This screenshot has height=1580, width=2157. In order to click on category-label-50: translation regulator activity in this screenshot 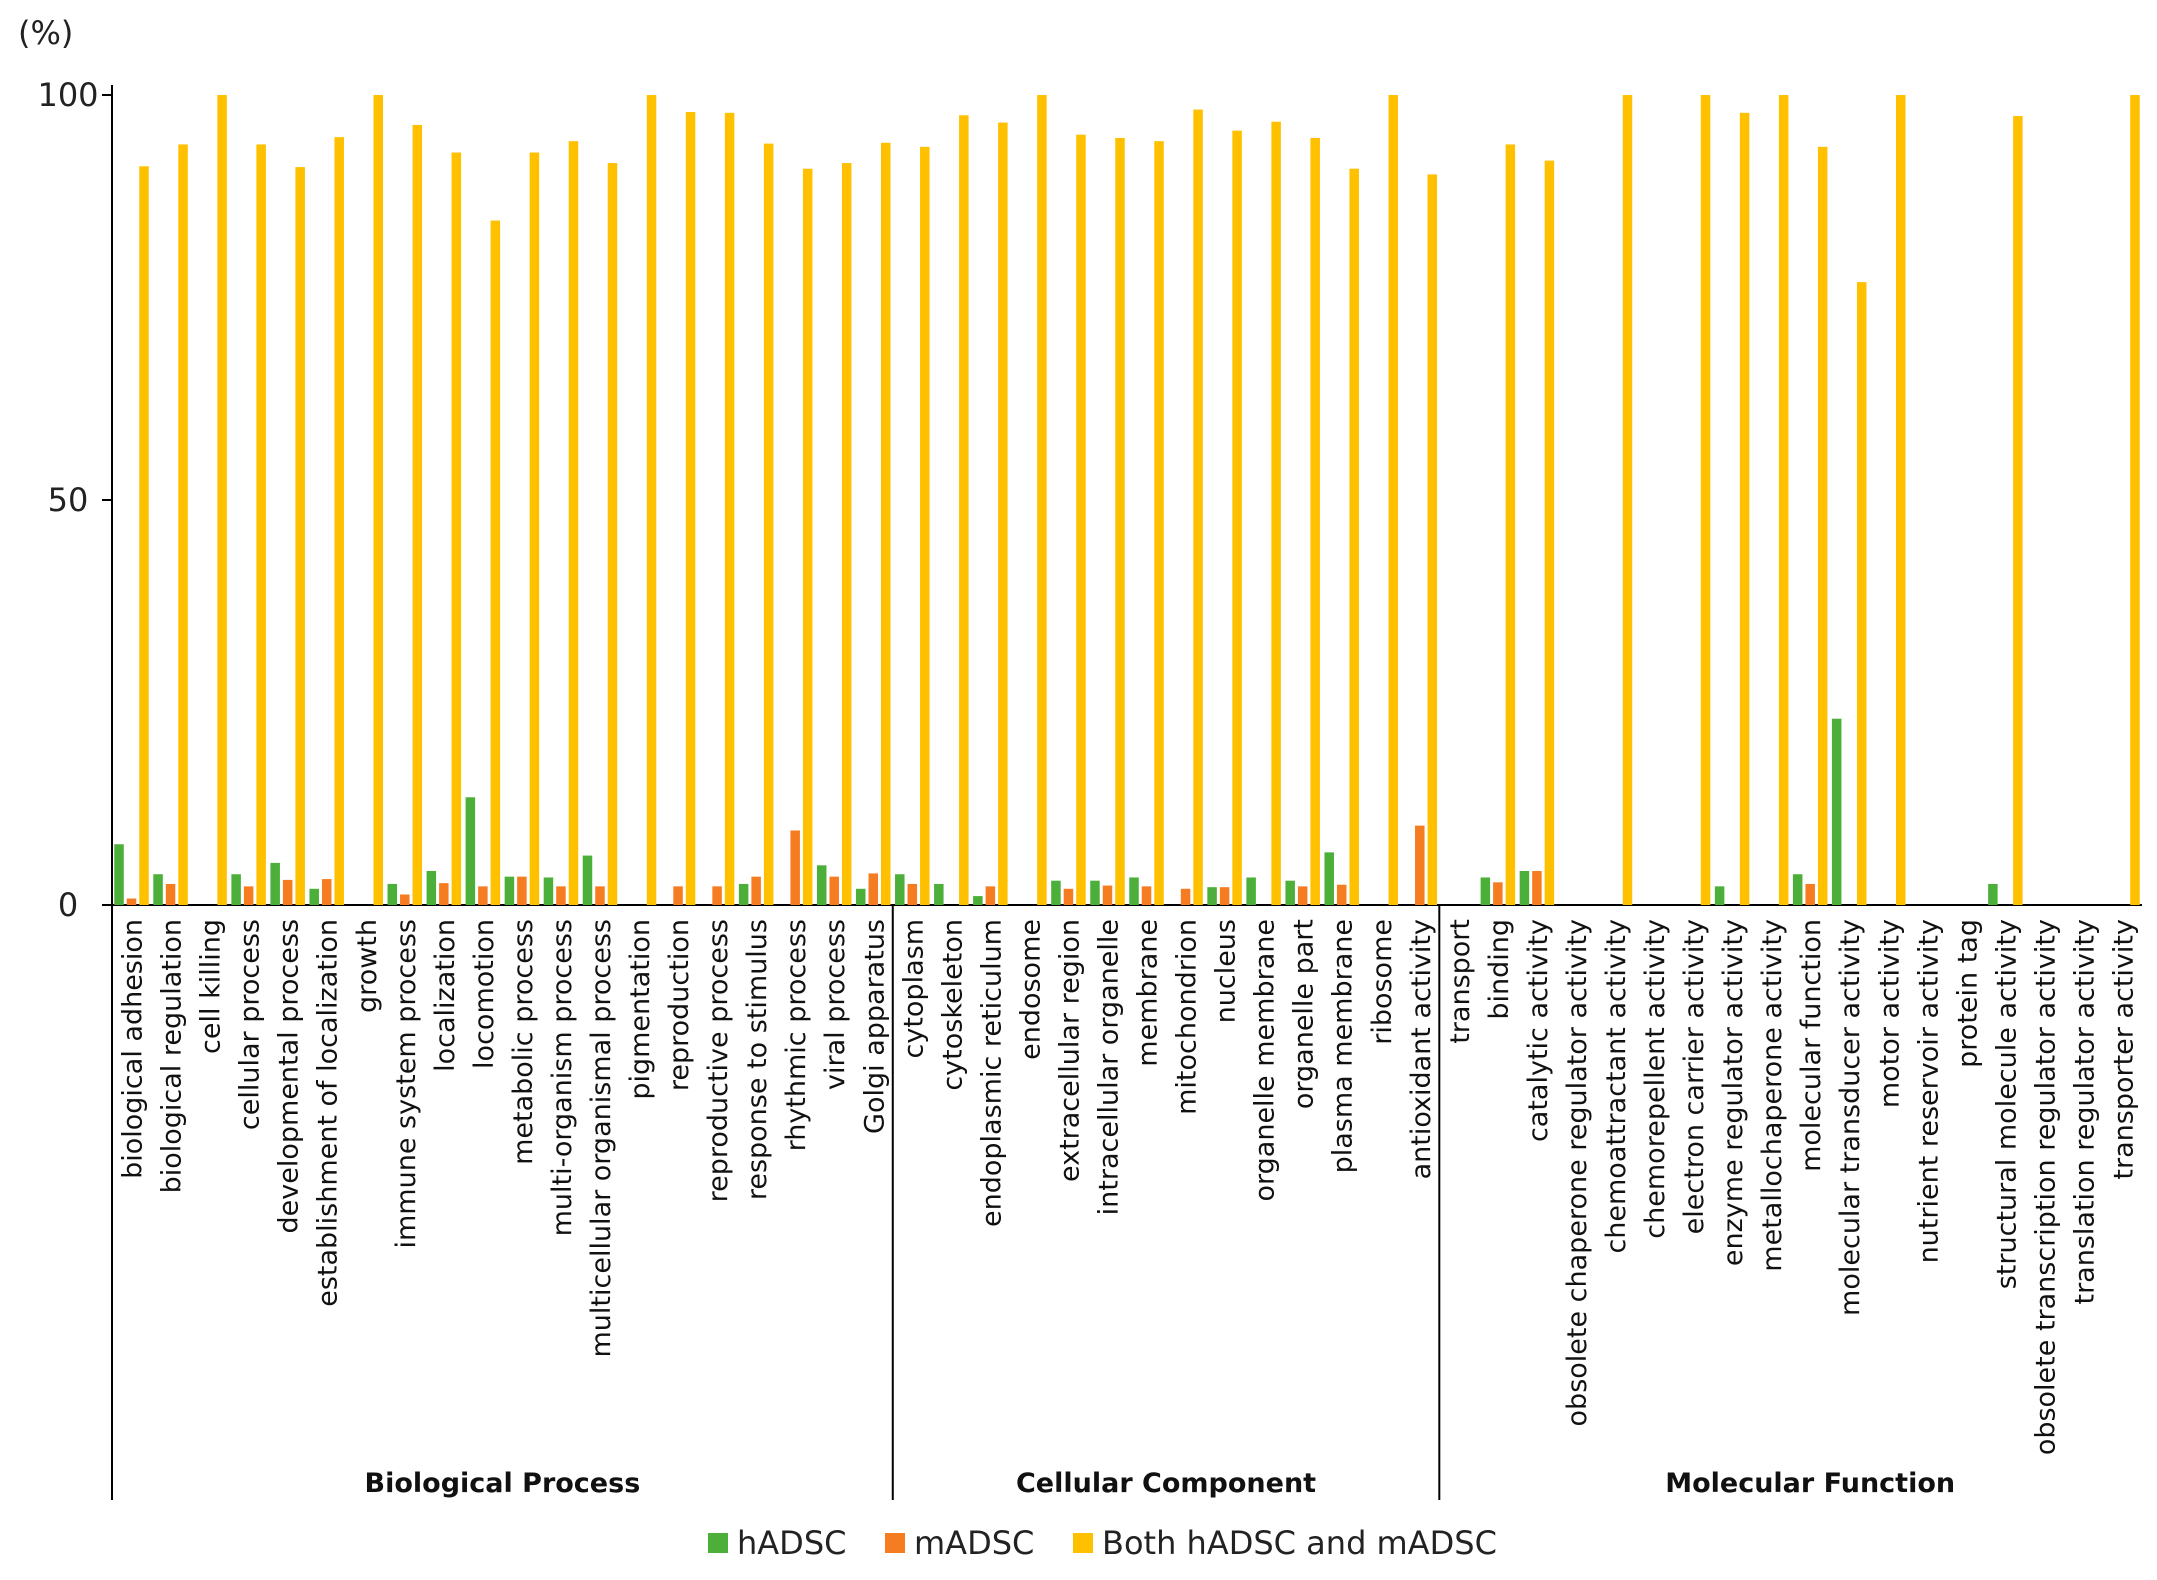, I will do `click(2084, 1112)`.